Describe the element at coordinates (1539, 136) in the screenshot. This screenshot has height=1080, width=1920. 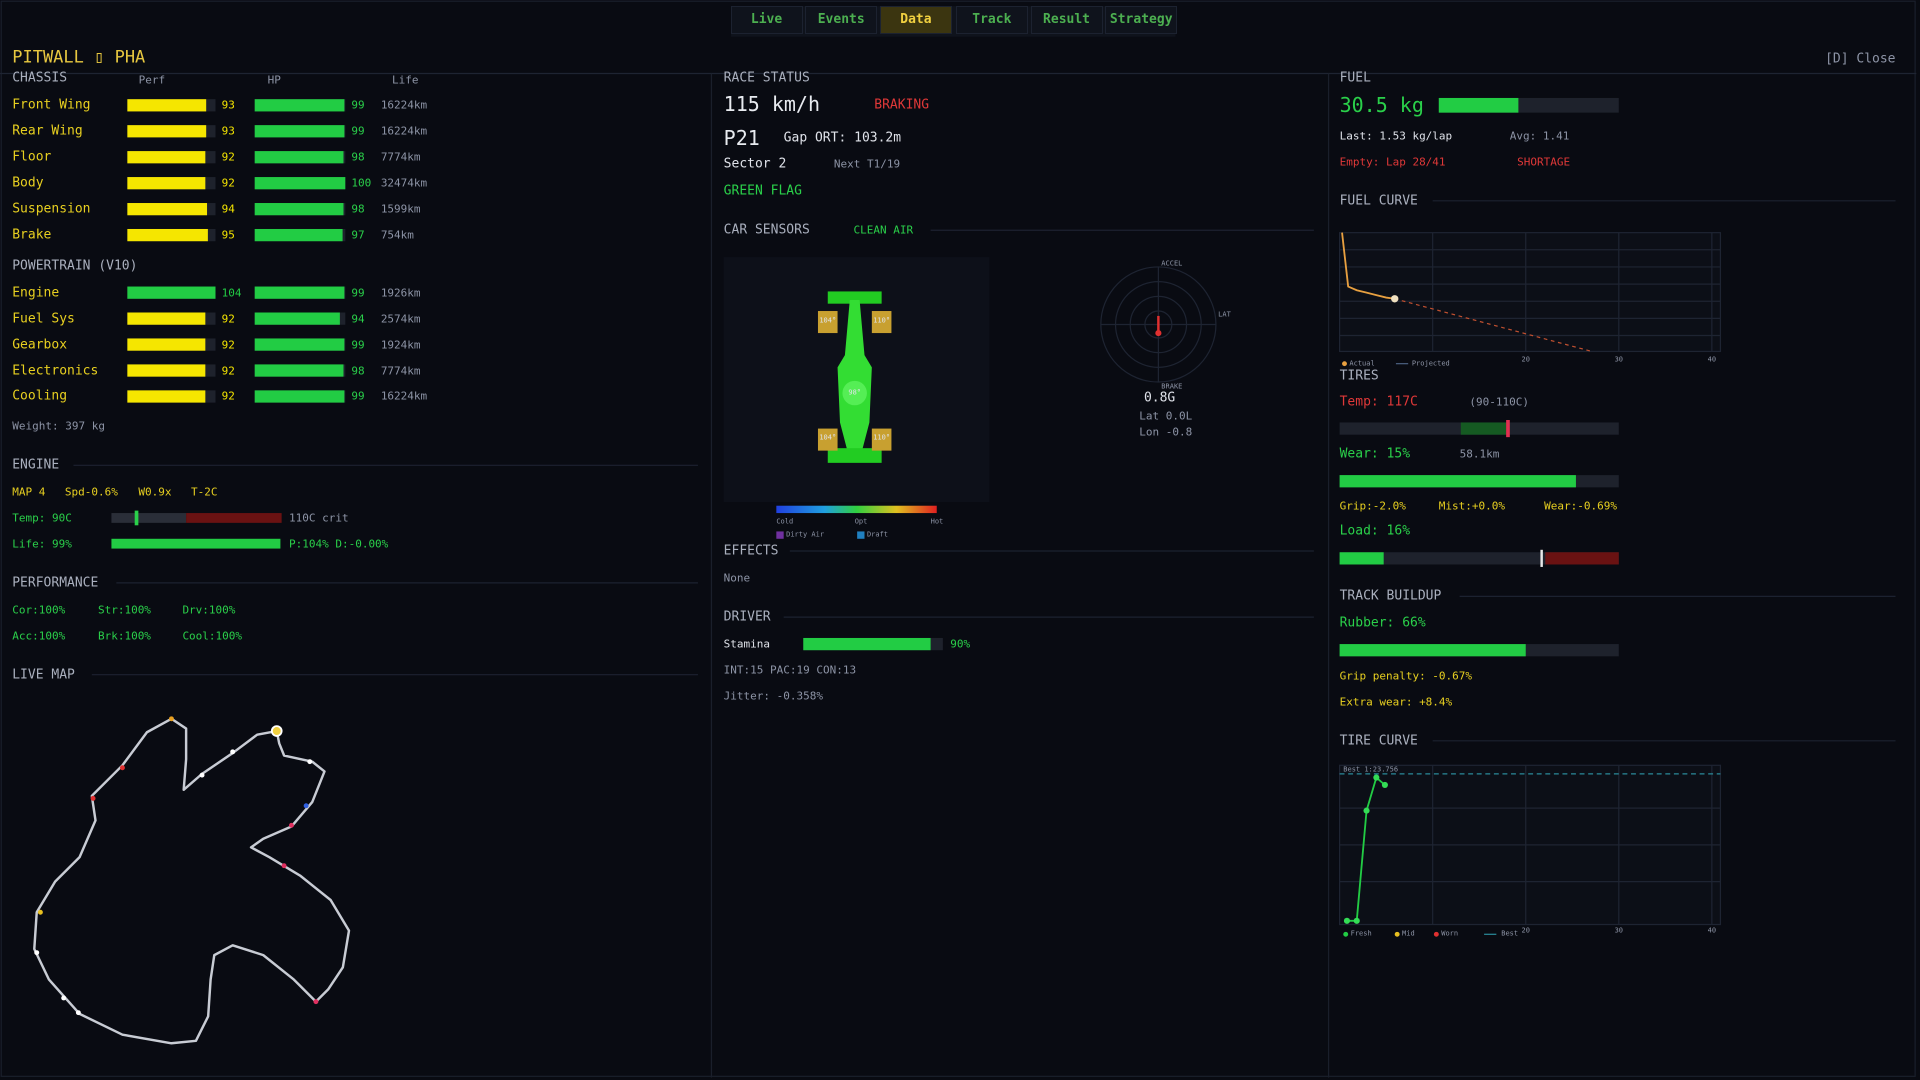
I see `fuel-avg: Avg: 1.41` at that location.